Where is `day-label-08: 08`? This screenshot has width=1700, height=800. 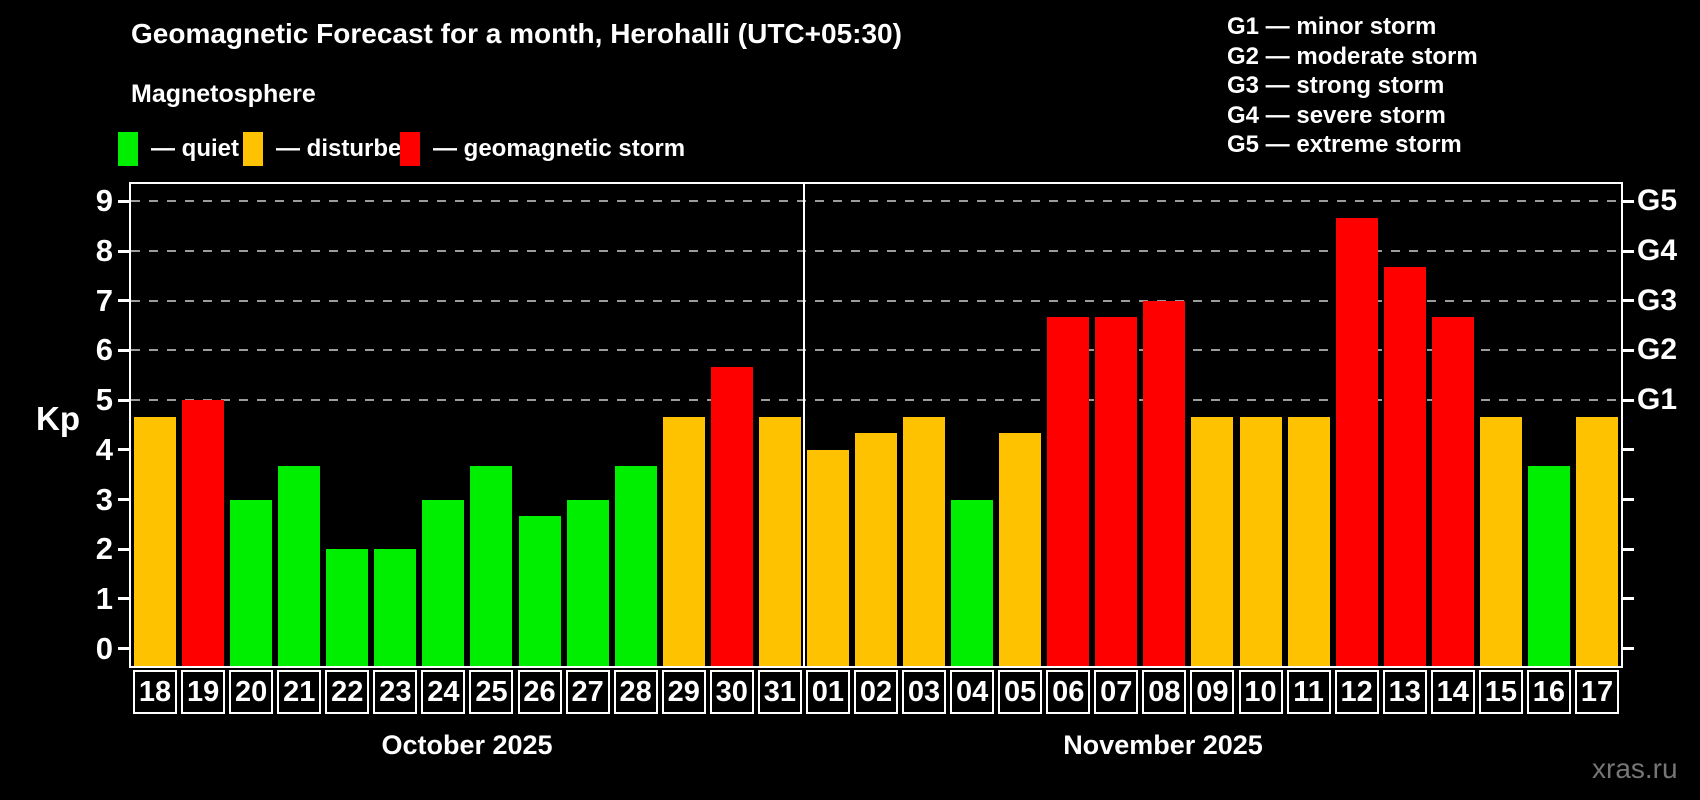
day-label-08: 08 is located at coordinates (1164, 692).